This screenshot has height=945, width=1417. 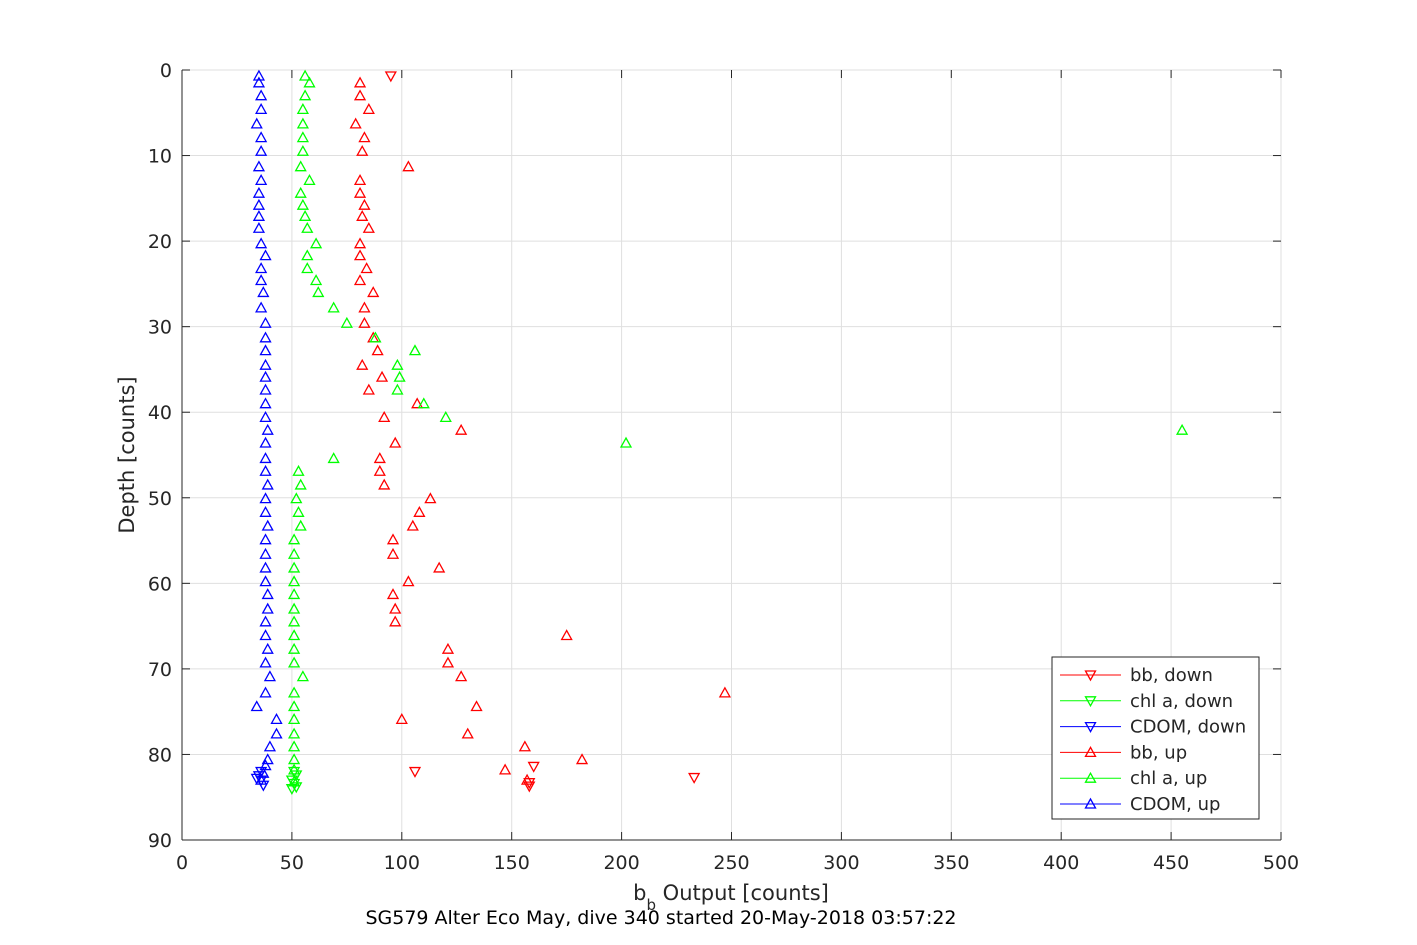 What do you see at coordinates (160, 755) in the screenshot?
I see `y-tick-label: 80` at bounding box center [160, 755].